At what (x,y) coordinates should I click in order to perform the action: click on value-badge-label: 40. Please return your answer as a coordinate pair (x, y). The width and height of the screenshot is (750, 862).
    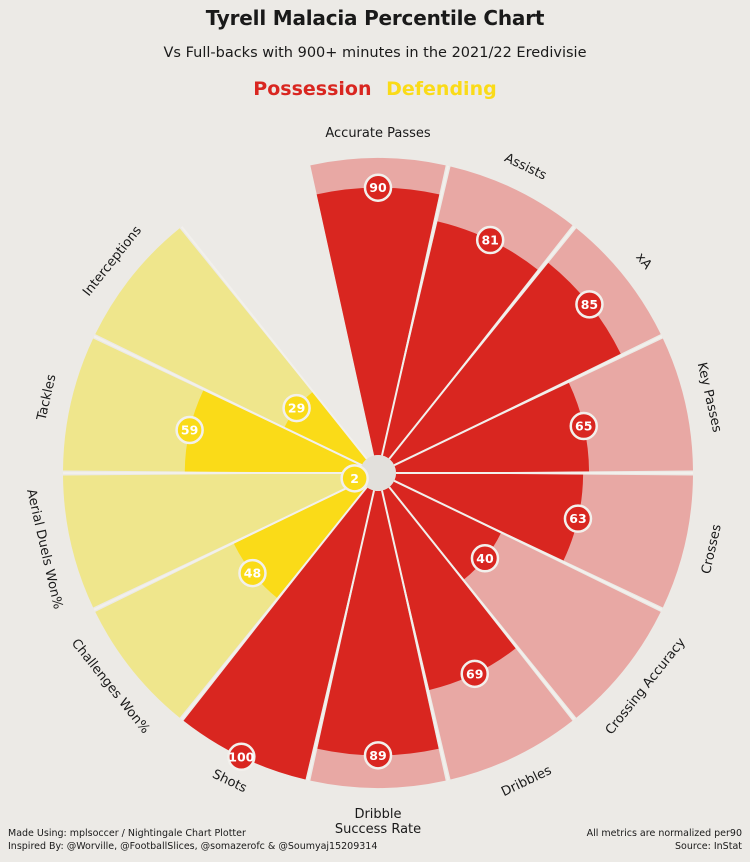
    Looking at the image, I should click on (485, 558).